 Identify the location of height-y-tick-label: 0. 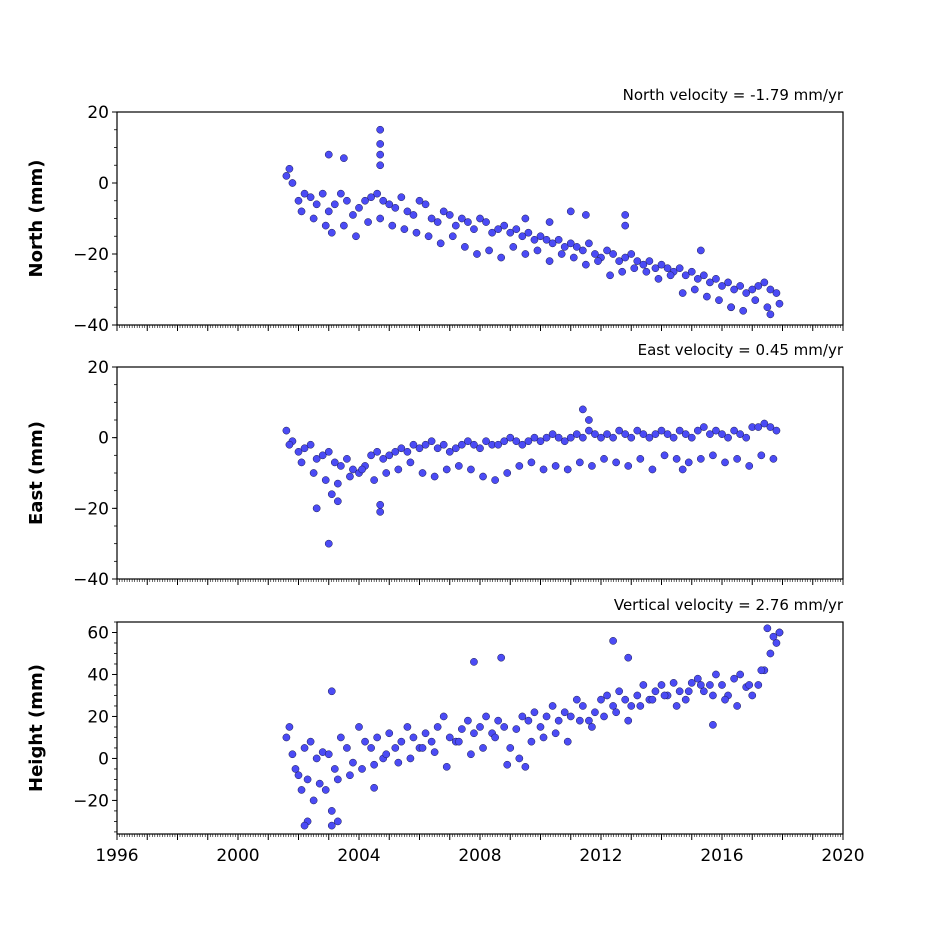
(103, 759).